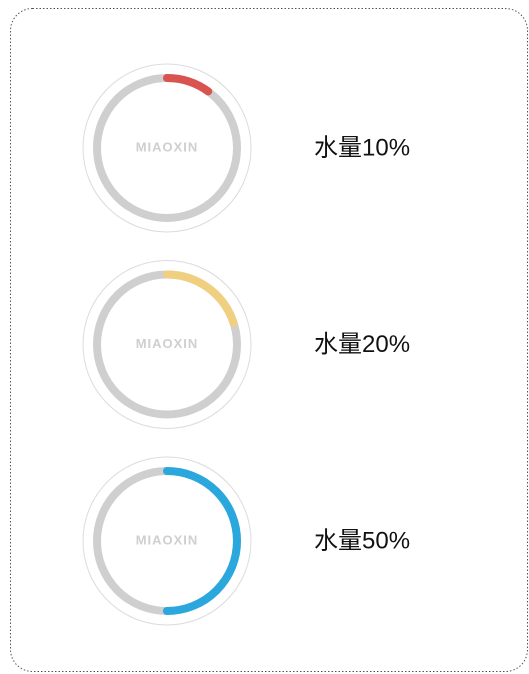 The height and width of the screenshot is (674, 529). What do you see at coordinates (362, 344) in the screenshot?
I see `gauge-label: 水量20%` at bounding box center [362, 344].